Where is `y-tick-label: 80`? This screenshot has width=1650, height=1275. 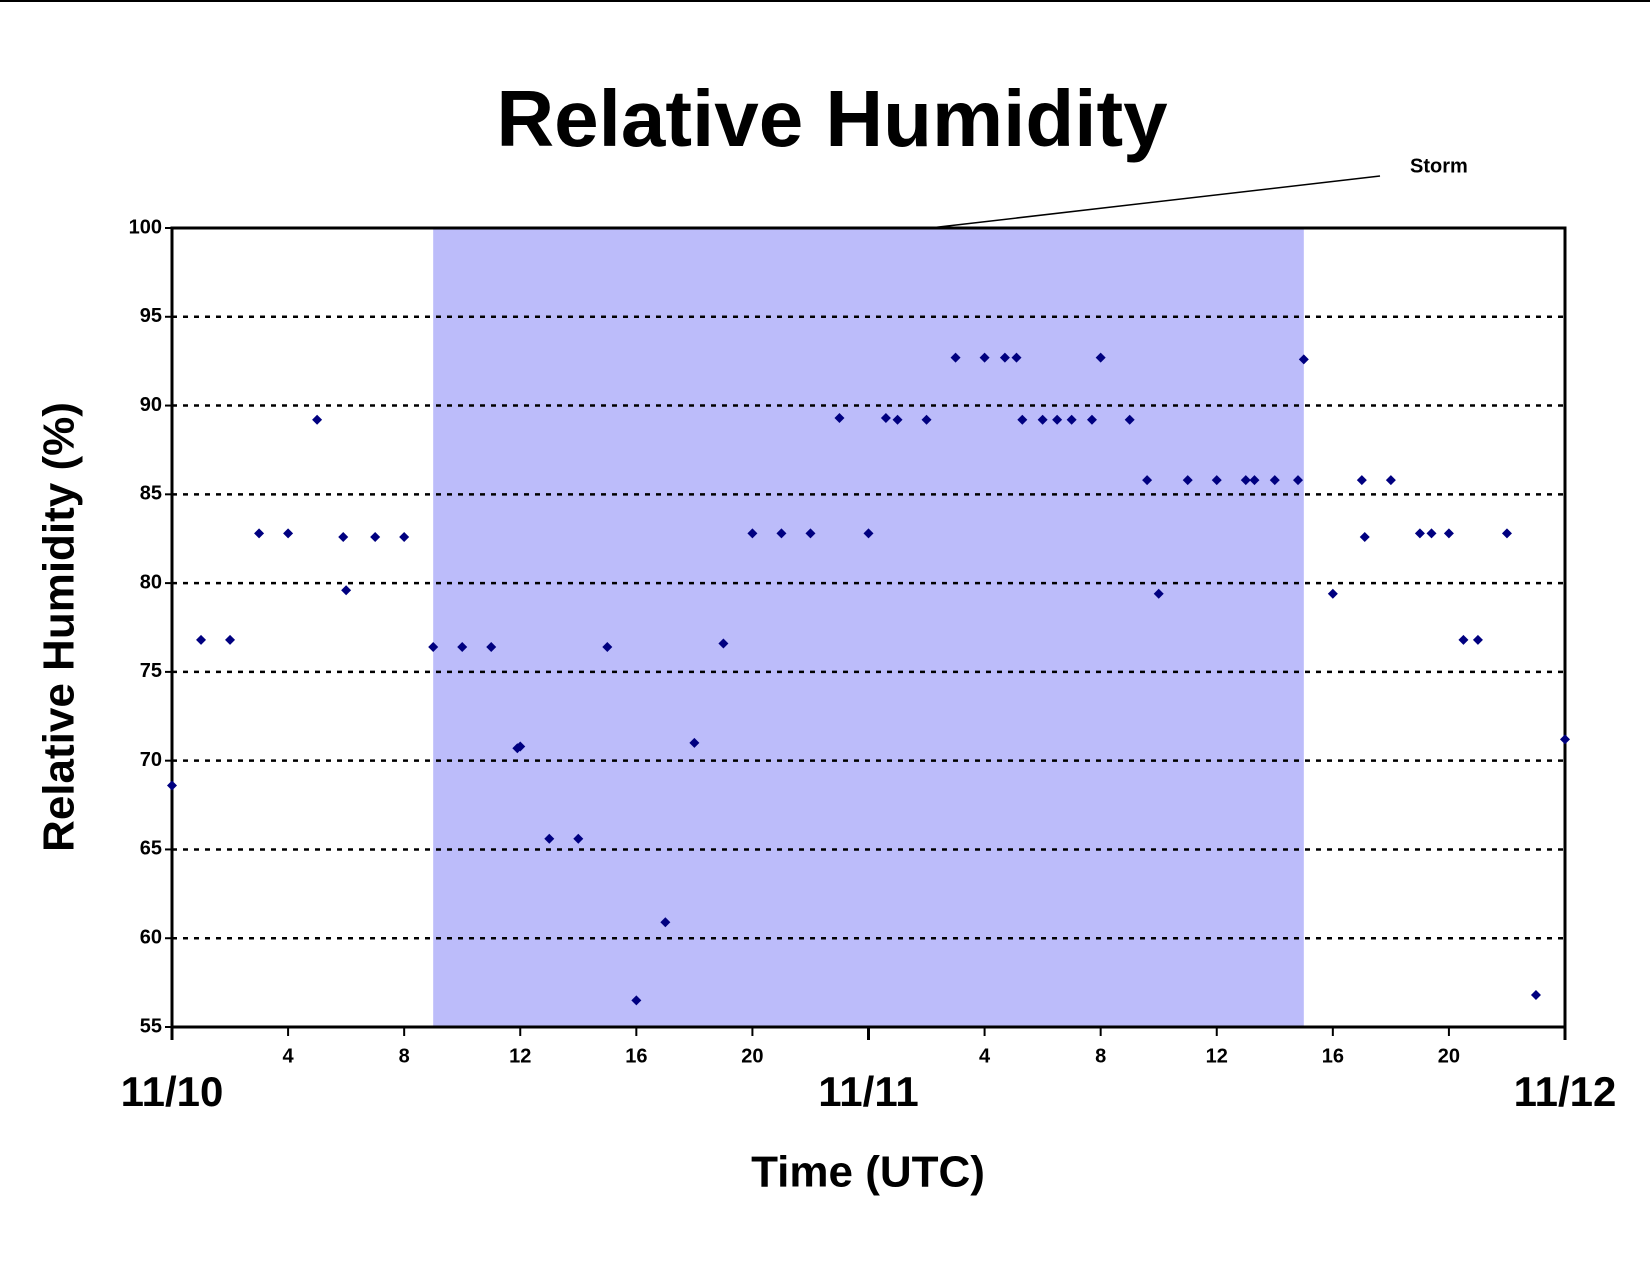 y-tick-label: 80 is located at coordinates (151, 582).